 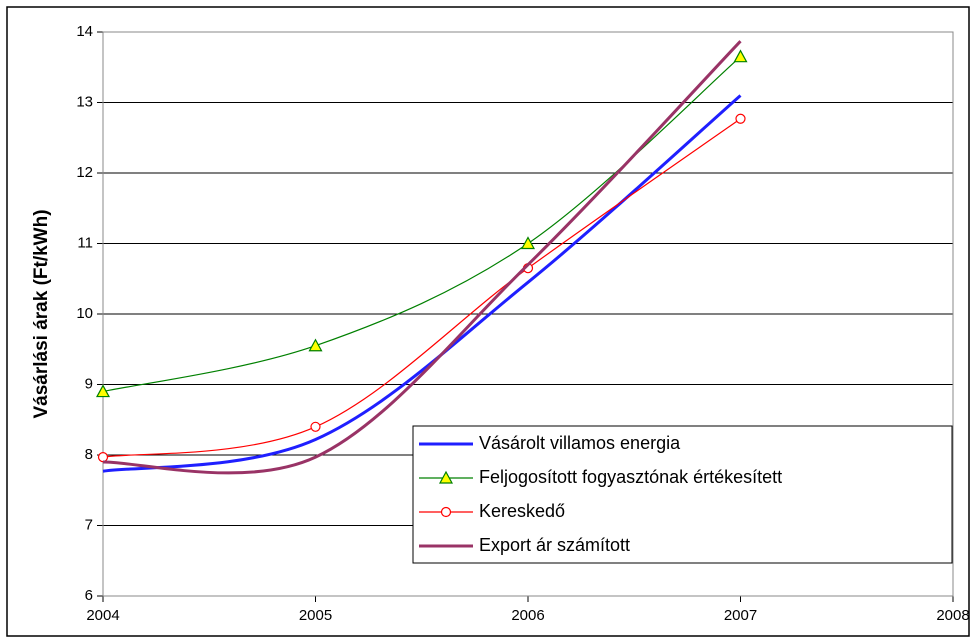 What do you see at coordinates (682, 494) in the screenshot?
I see `legend-box` at bounding box center [682, 494].